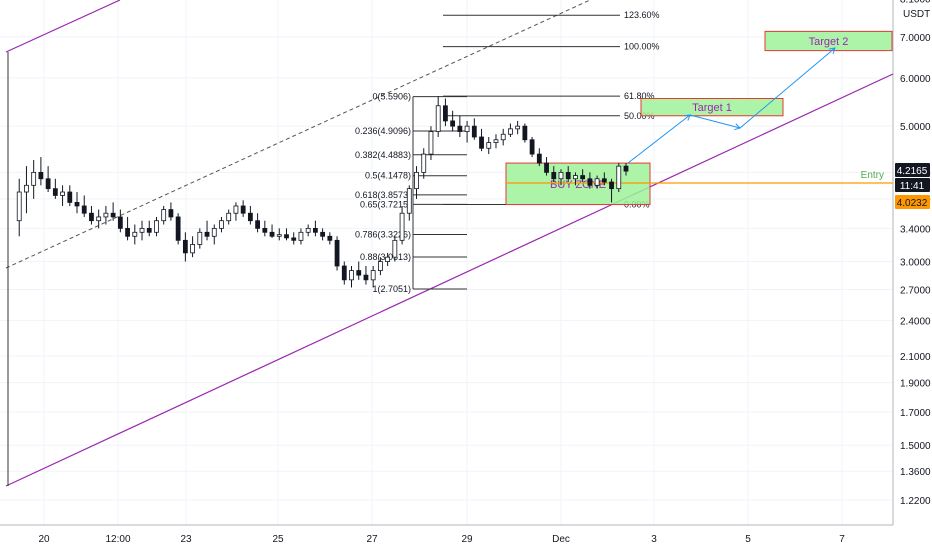 The height and width of the screenshot is (555, 932). I want to click on fib-extension: 123.60%100.00%61.80%50.00%0.00%, so click(551, 110).